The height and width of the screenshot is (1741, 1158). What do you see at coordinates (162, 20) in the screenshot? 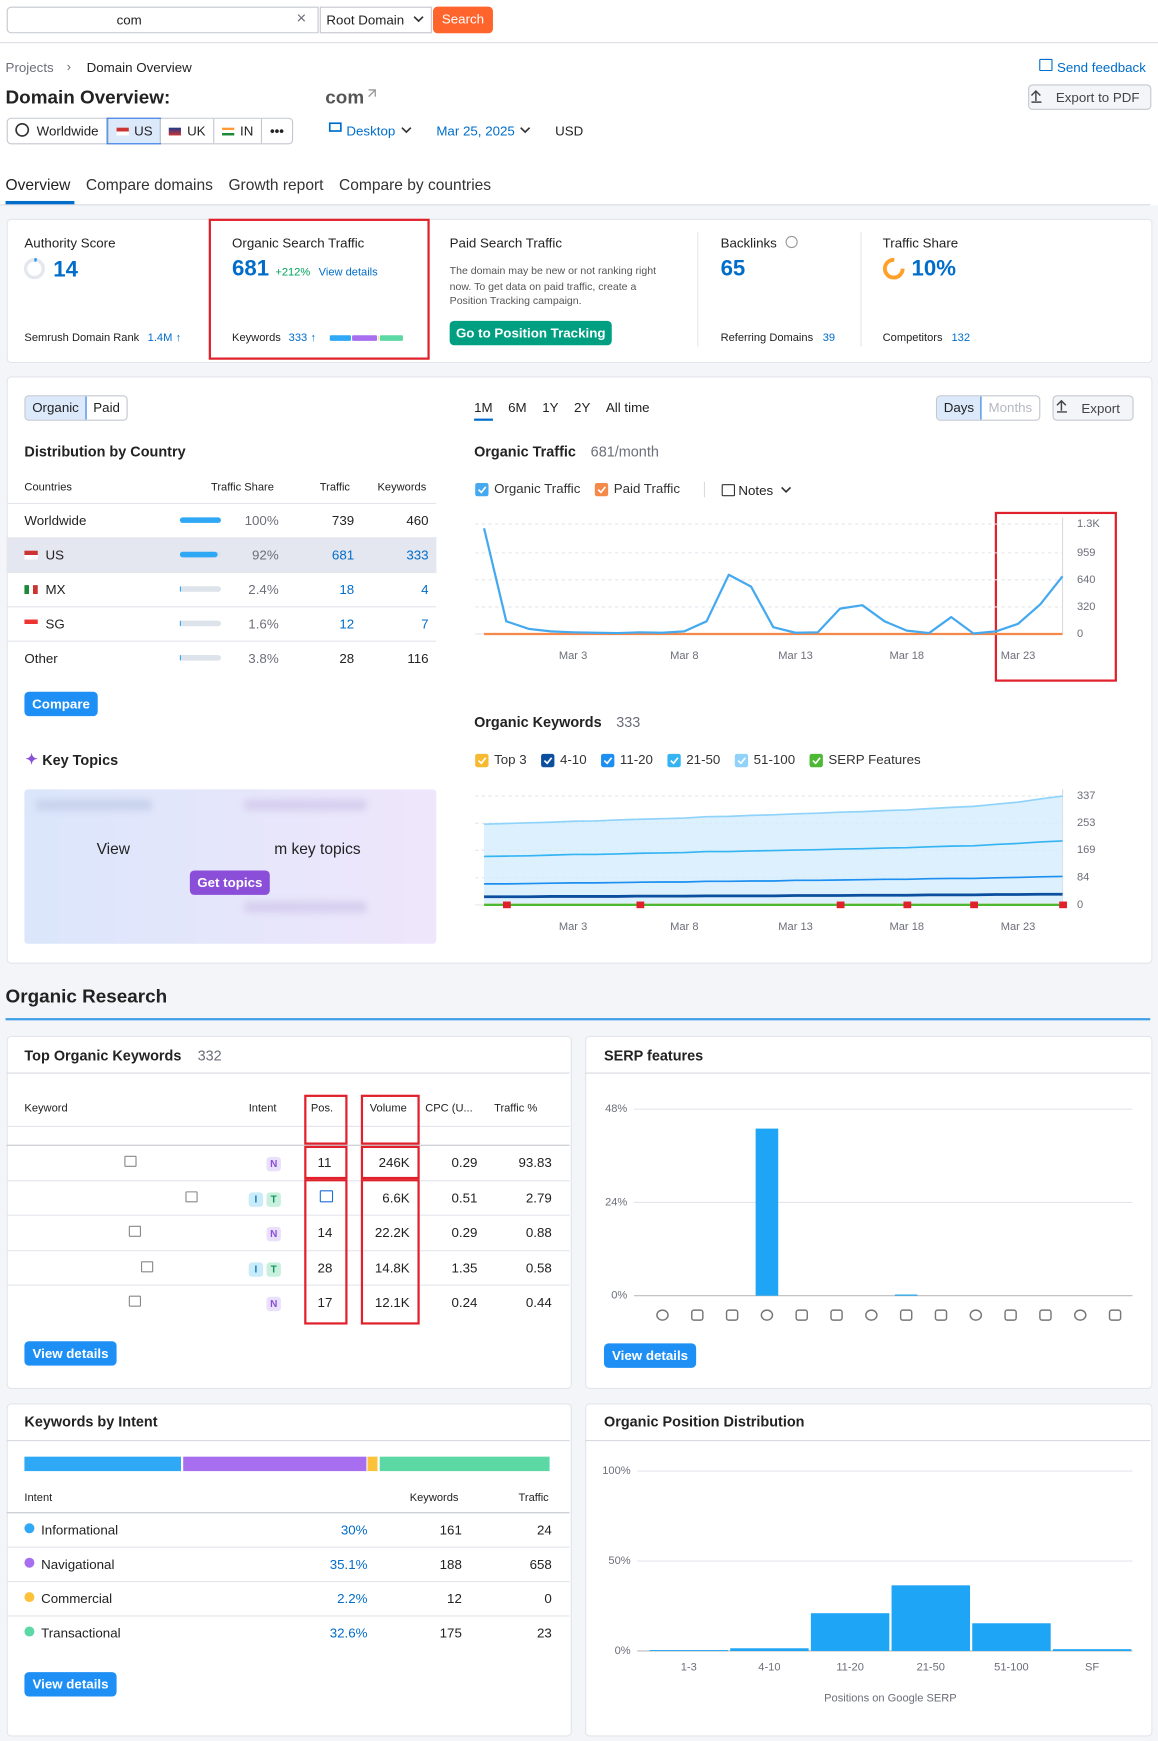
I see `search-input` at bounding box center [162, 20].